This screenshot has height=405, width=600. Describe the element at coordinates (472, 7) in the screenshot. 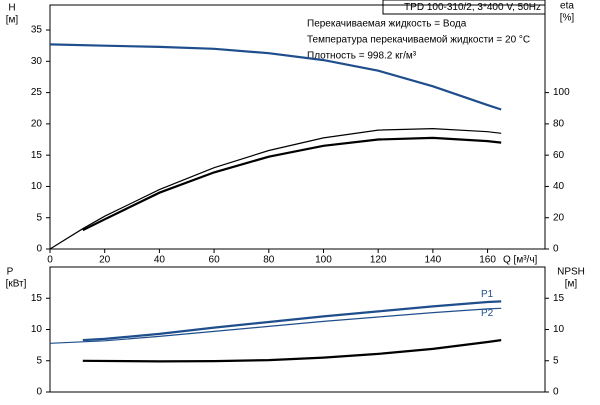

I see `chart-title: TPD 100-310/2, 3*400 V, 50Hz` at that location.